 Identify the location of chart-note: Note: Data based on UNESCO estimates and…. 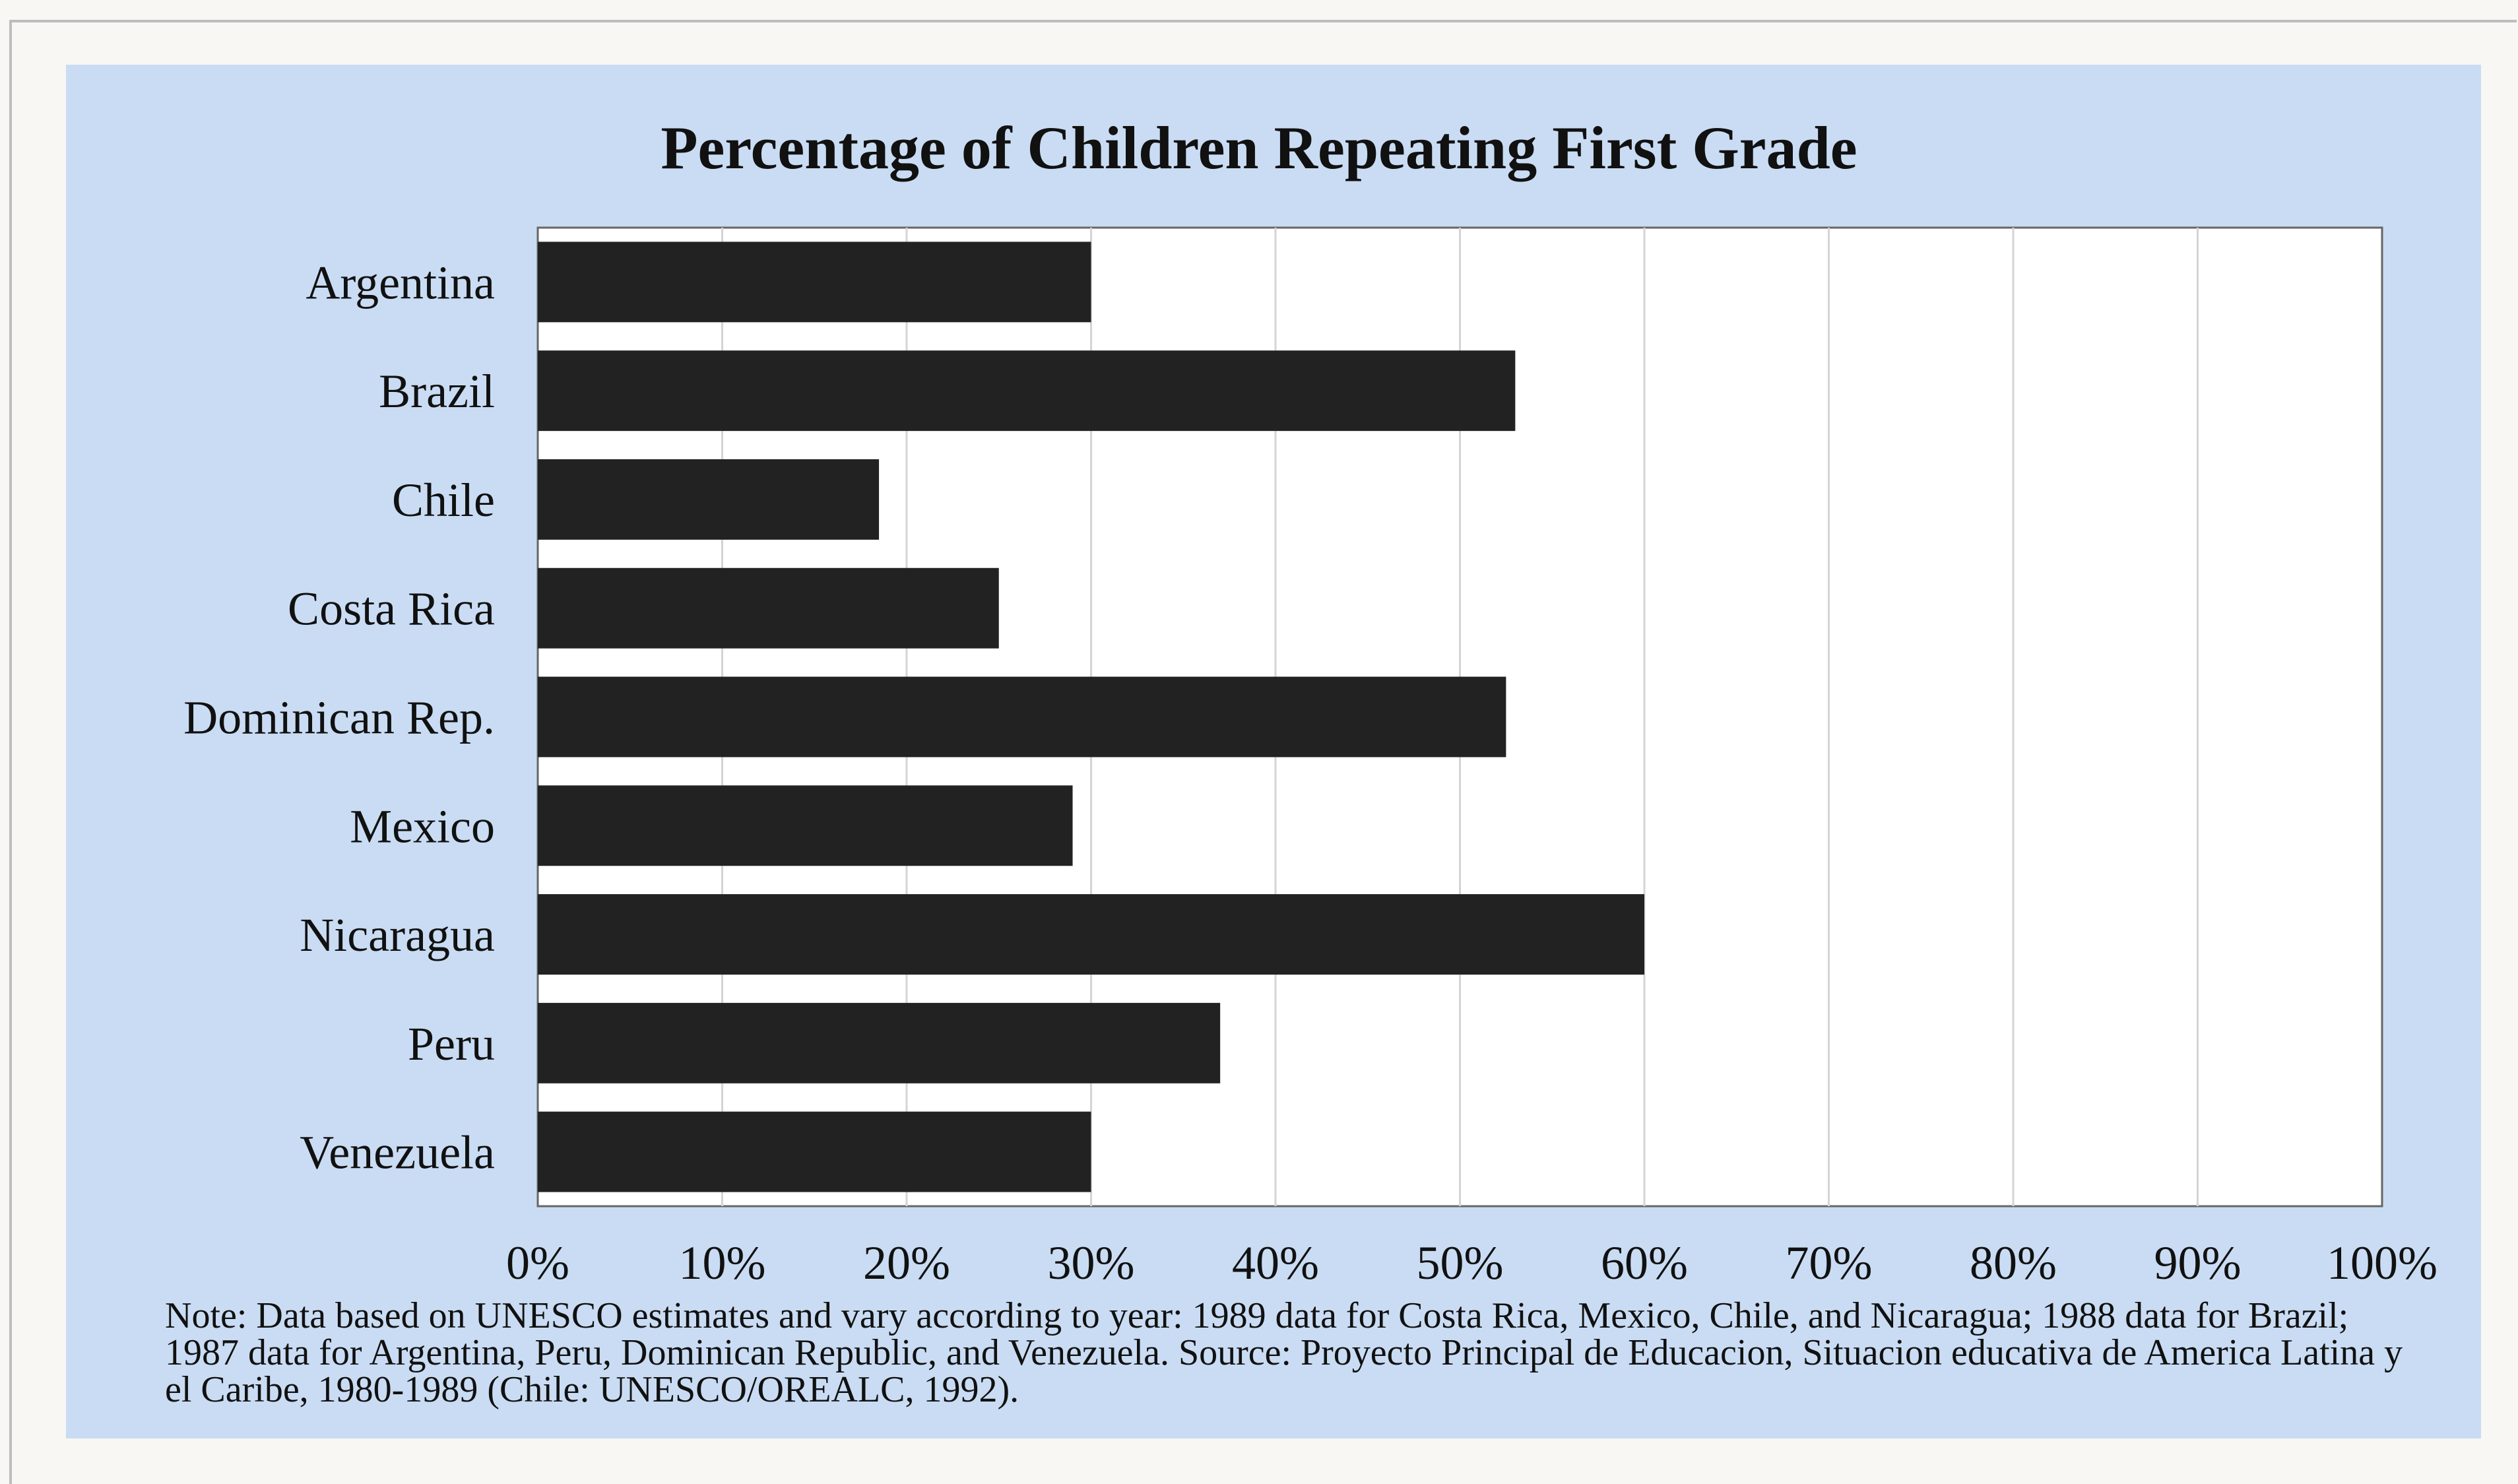
(1284, 1352).